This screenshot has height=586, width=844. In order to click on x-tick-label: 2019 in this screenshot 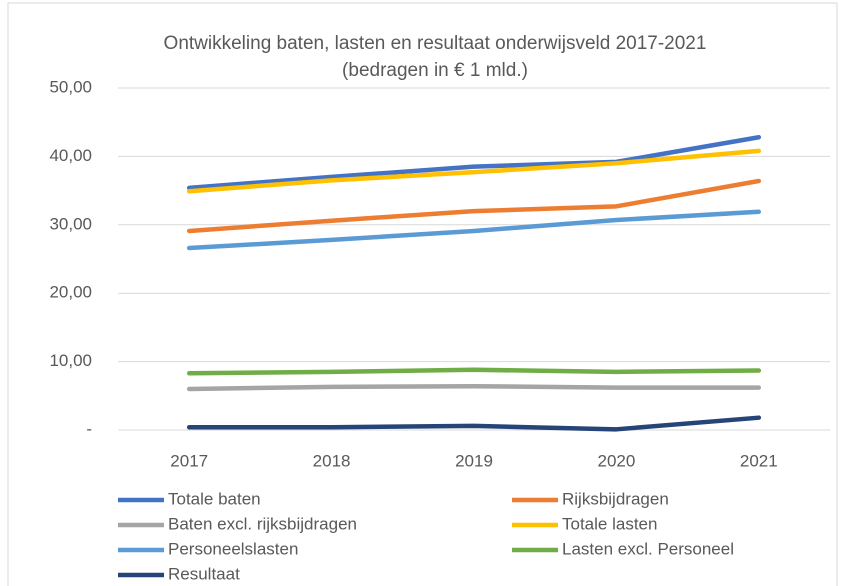, I will do `click(474, 460)`.